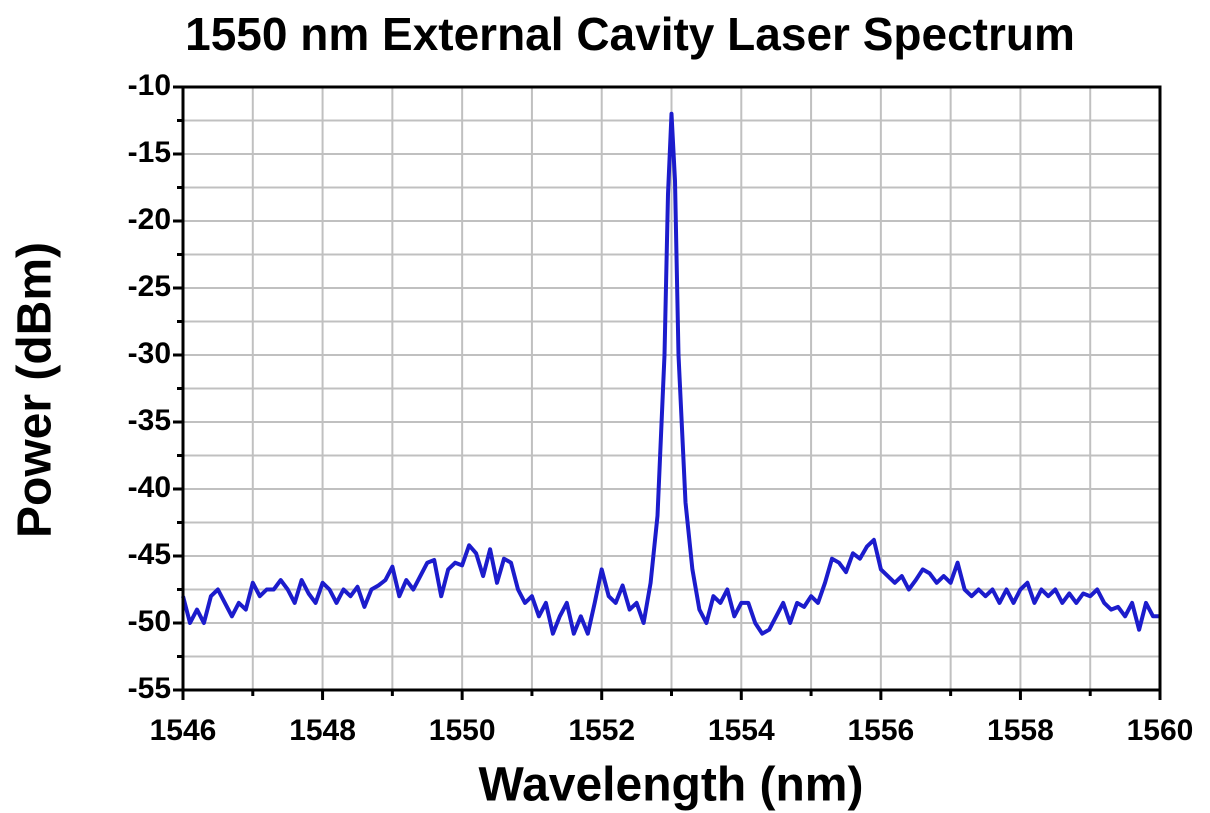 The width and height of the screenshot is (1210, 813). What do you see at coordinates (149, 353) in the screenshot?
I see `y-tick-label: -30` at bounding box center [149, 353].